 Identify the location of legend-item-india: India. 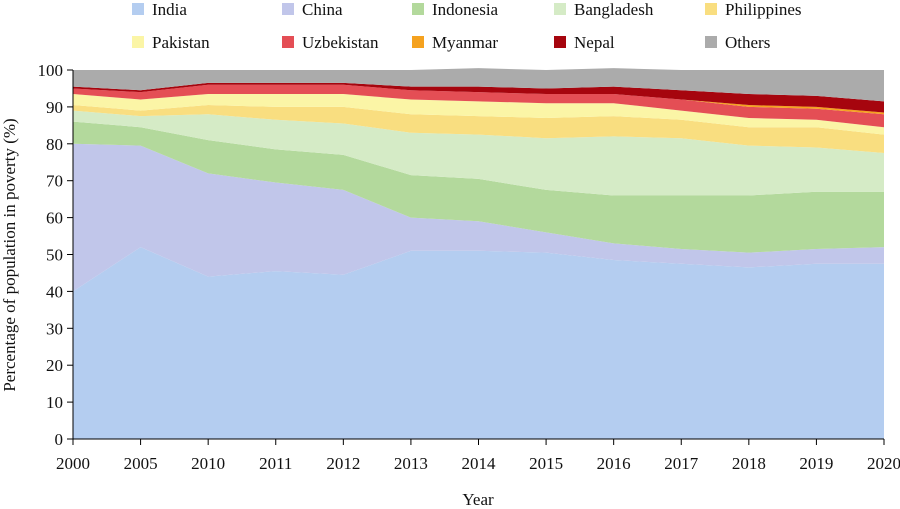
(159, 9).